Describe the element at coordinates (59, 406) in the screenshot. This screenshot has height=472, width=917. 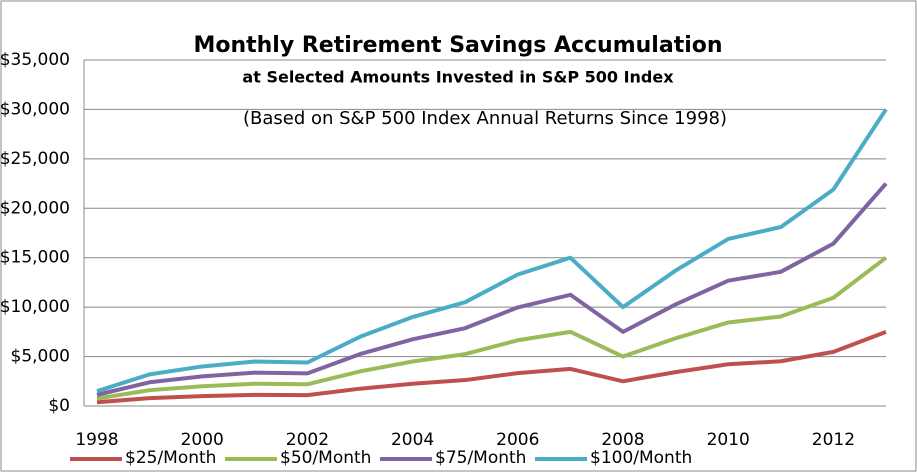
I see `y-tick-label: $0` at that location.